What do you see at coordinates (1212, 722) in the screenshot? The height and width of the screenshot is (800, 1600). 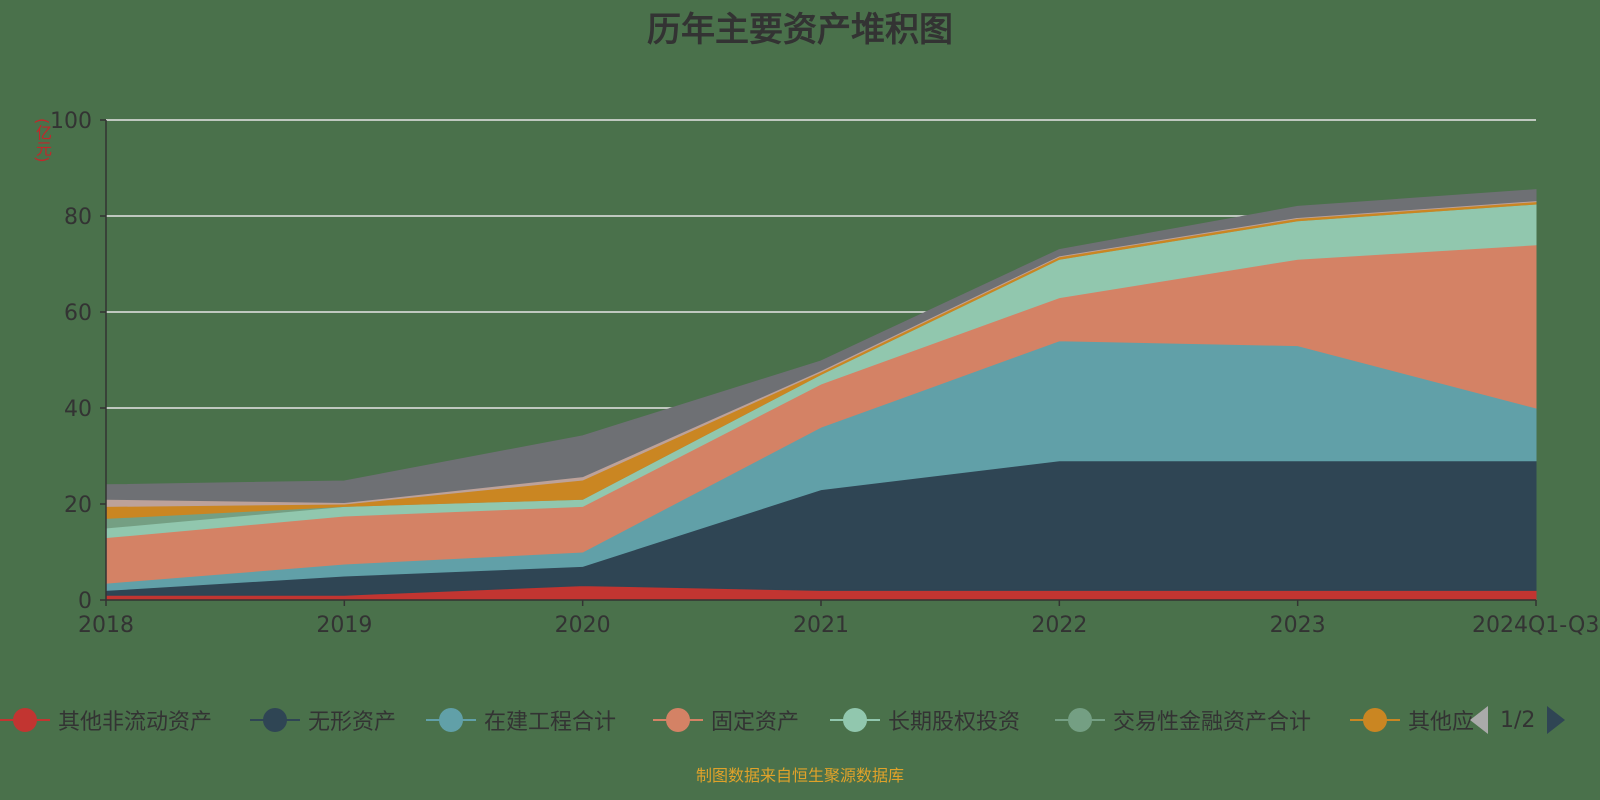 I see `legend-label: 交易性金融资产合计` at bounding box center [1212, 722].